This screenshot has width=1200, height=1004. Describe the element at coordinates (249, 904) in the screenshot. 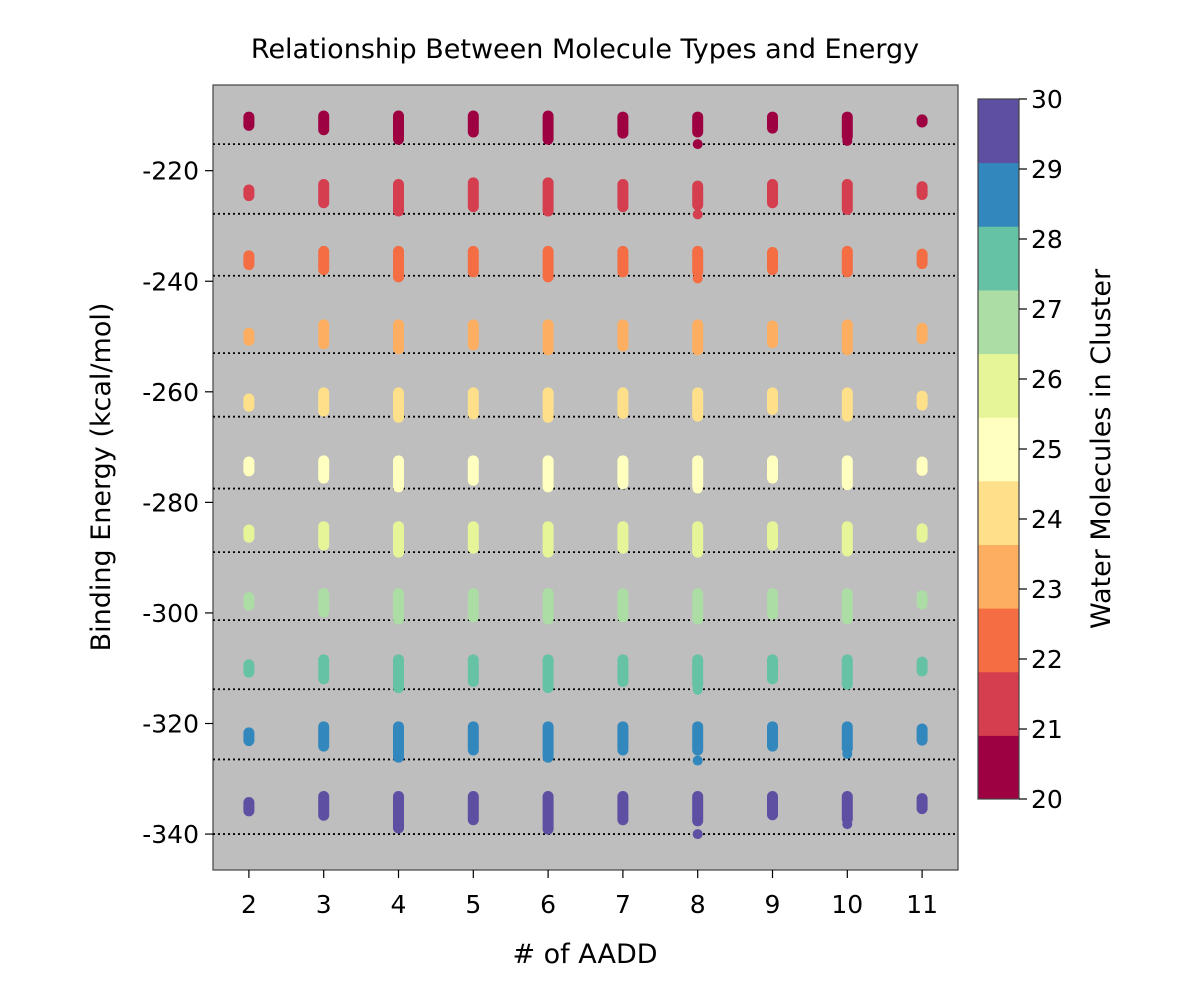

I see `x-tick-label: 2` at that location.